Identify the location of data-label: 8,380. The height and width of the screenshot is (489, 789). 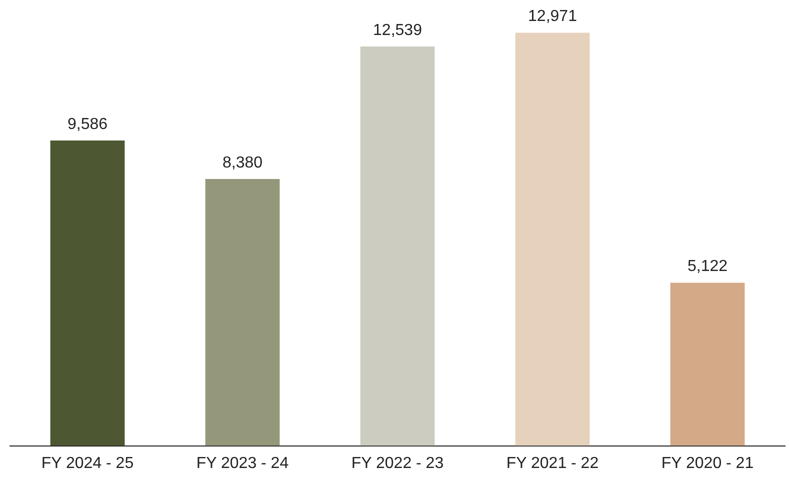
(242, 163).